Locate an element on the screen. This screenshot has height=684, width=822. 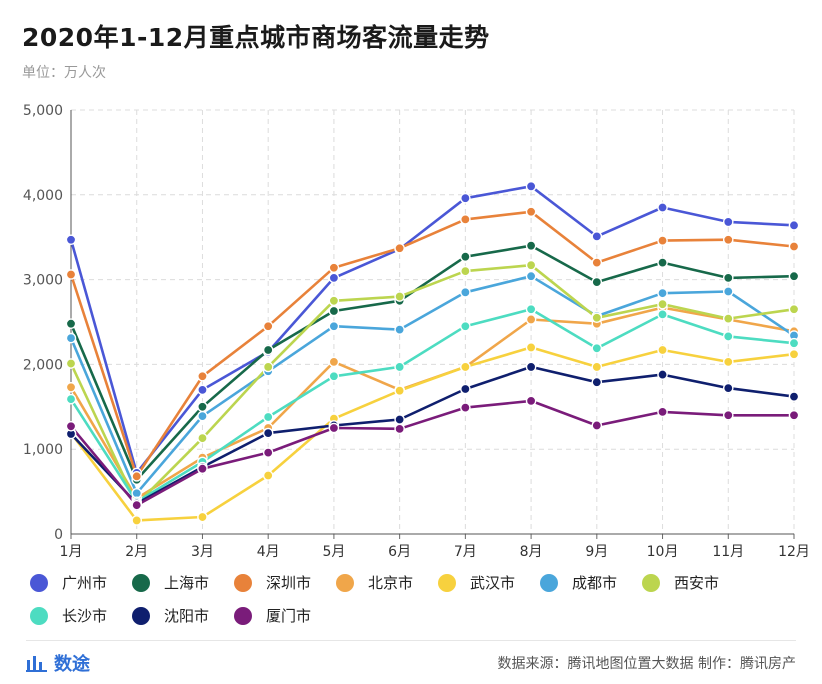
y-tick-label: 1,000 is located at coordinates (43, 450).